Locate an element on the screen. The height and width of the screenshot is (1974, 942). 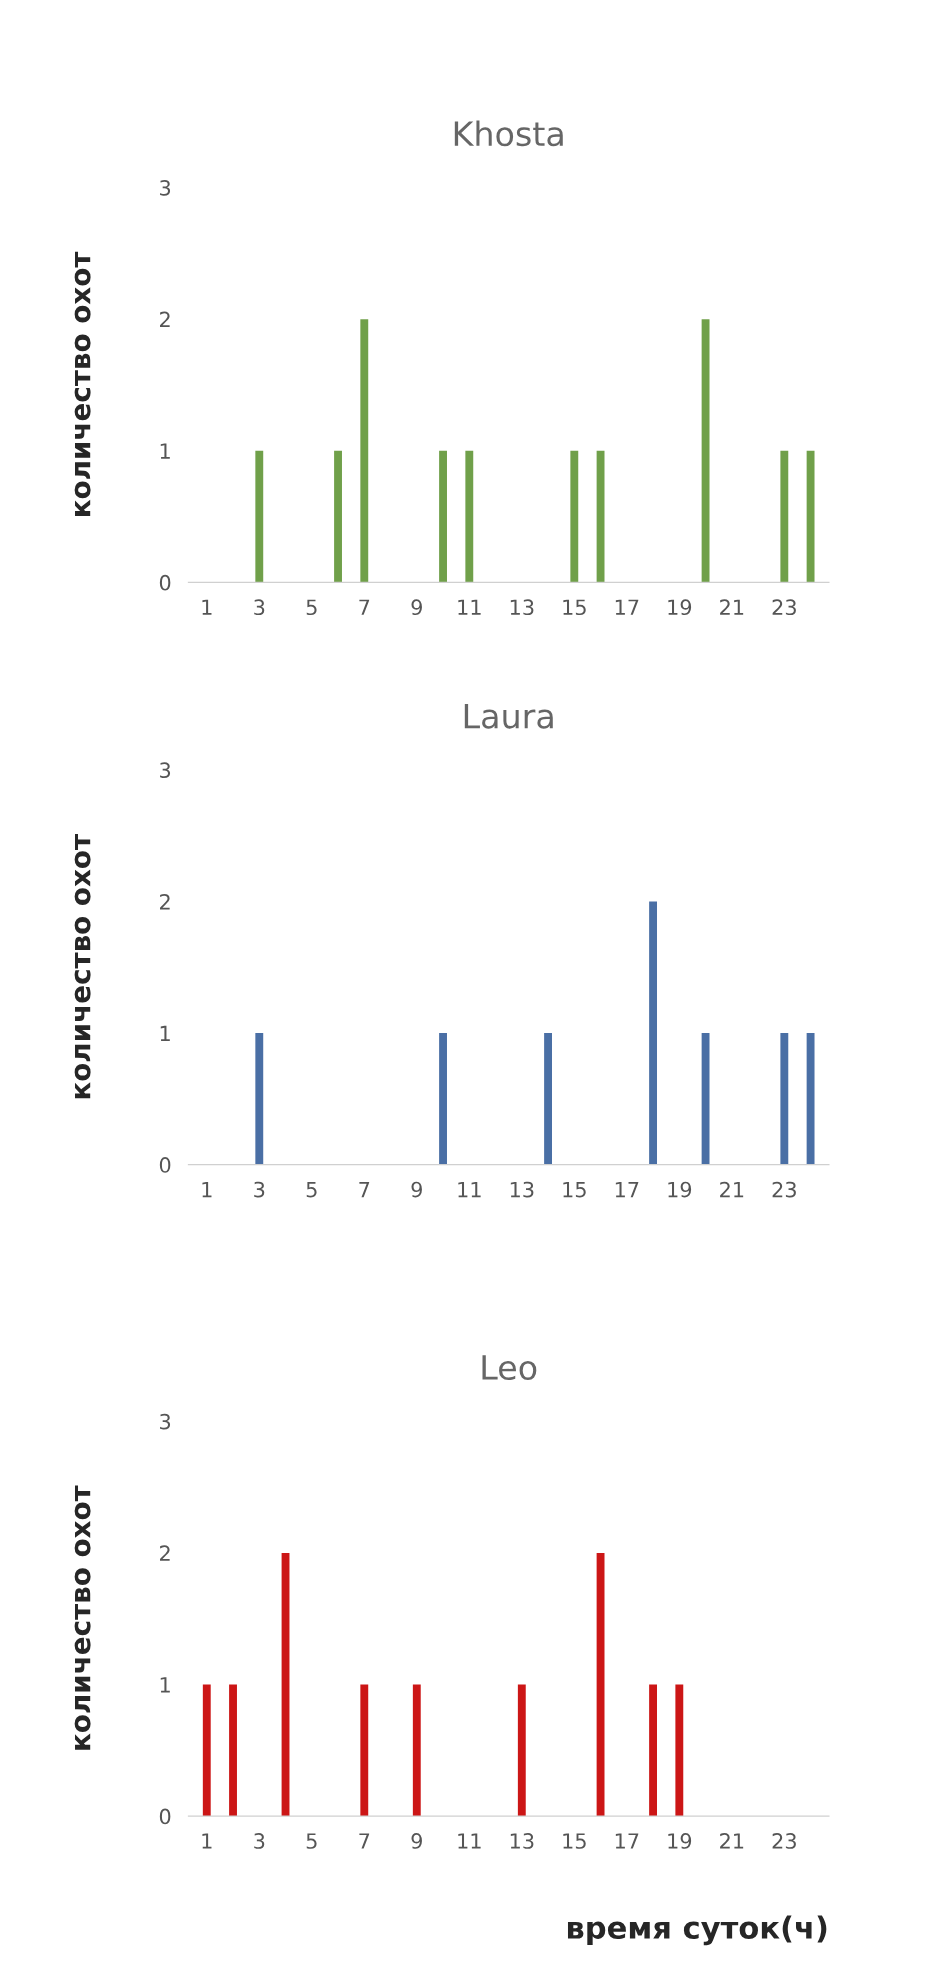
chart-title: Khosta is located at coordinates (508, 133).